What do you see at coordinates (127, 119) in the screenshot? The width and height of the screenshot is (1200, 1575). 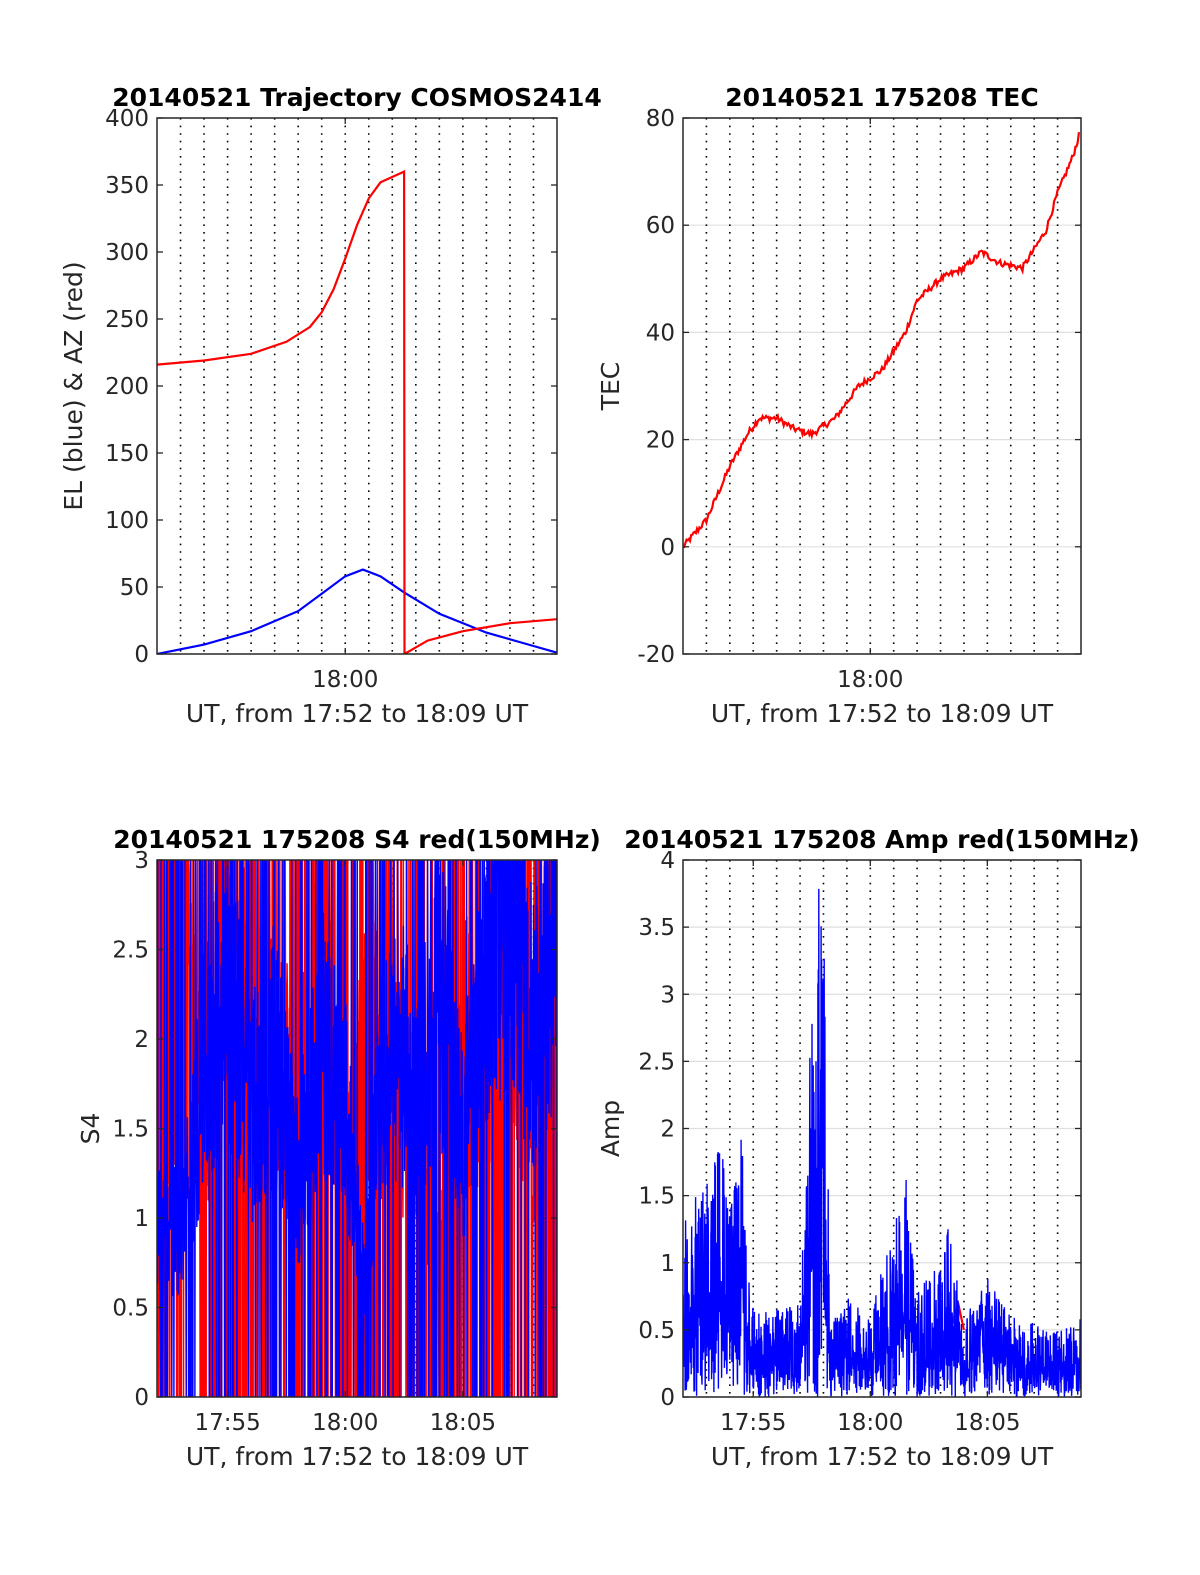 I see `y-tick-label: 400` at bounding box center [127, 119].